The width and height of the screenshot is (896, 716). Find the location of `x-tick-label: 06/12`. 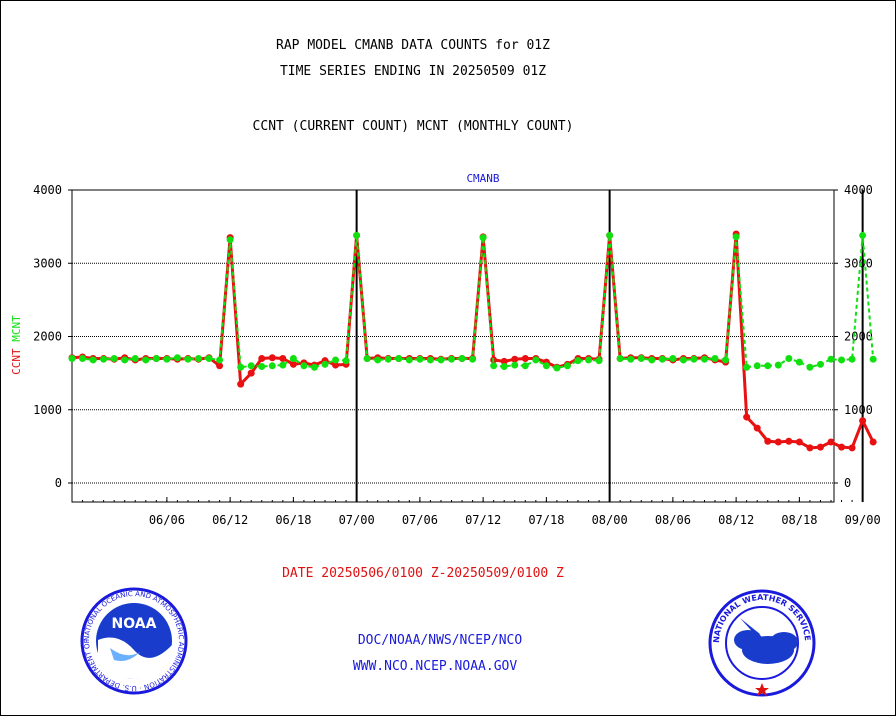

x-tick-label: 06/12 is located at coordinates (230, 520).